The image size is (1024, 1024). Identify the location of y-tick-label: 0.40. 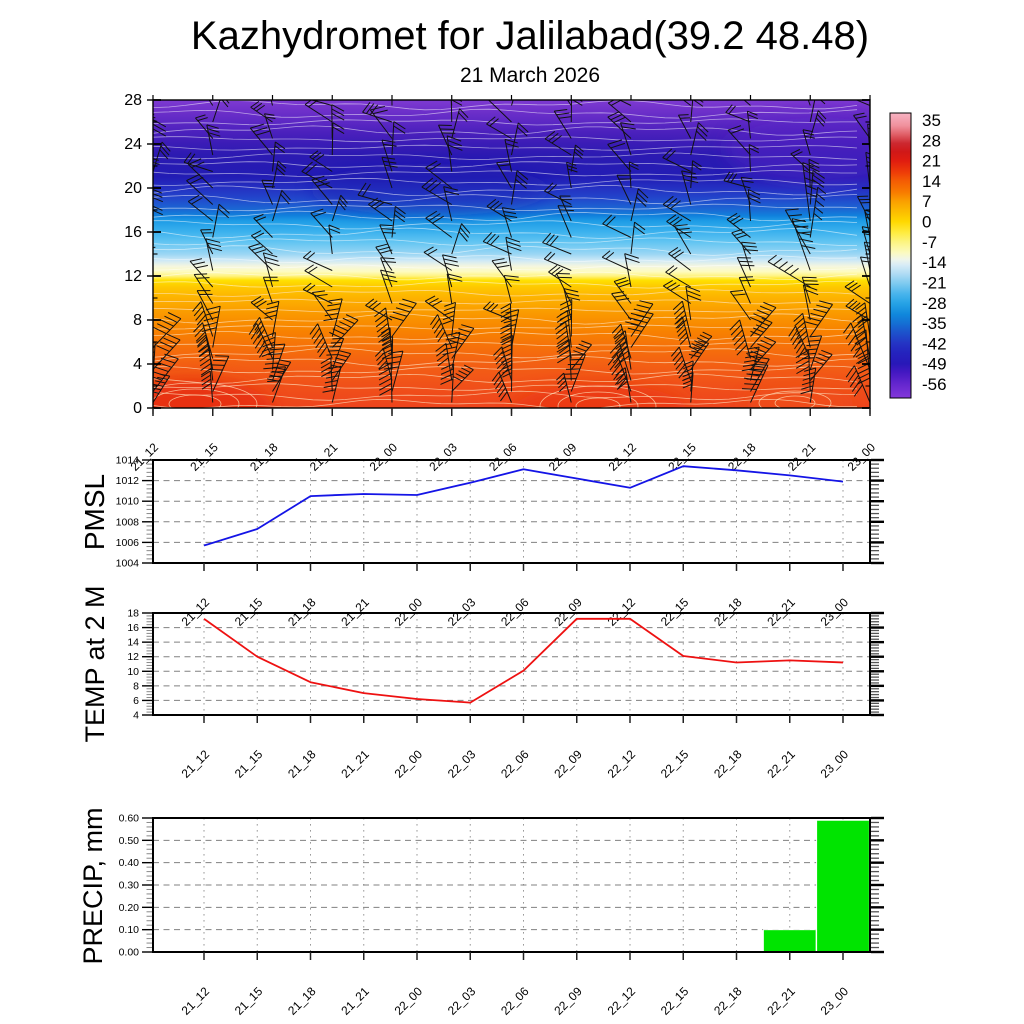
(129, 863).